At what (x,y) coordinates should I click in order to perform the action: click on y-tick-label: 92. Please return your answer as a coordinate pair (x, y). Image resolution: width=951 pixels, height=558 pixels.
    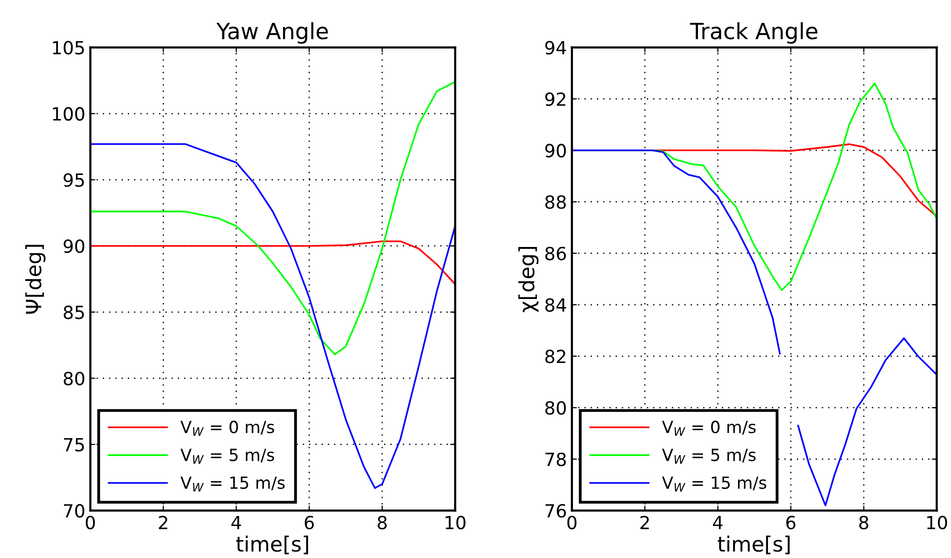
    Looking at the image, I should click on (555, 99).